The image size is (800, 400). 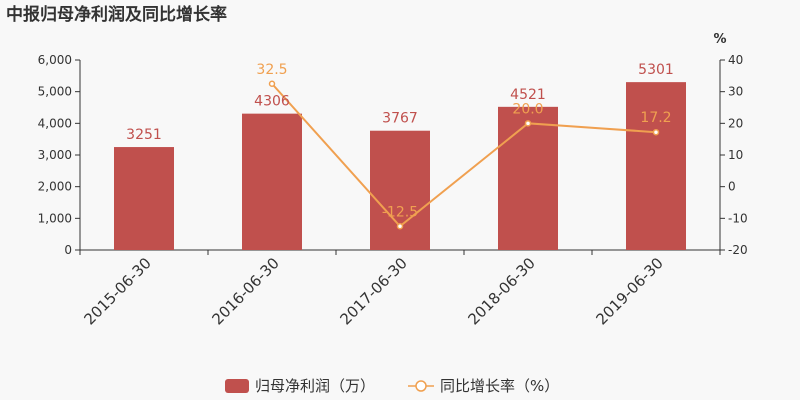 I want to click on x-tick-label: 2018-06-30, so click(x=501, y=291).